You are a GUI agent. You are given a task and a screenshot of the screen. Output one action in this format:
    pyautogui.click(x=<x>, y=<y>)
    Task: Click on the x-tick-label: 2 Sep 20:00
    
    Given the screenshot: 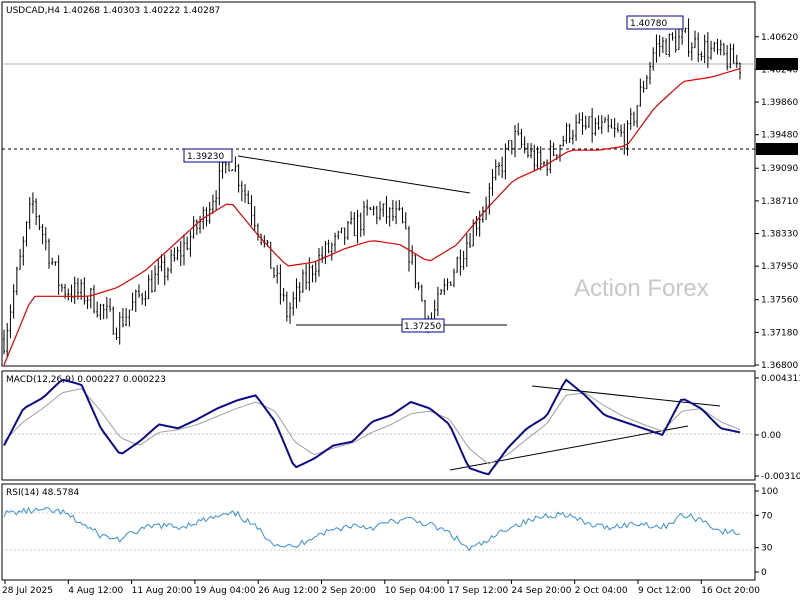 What is the action you would take?
    pyautogui.click(x=349, y=591)
    